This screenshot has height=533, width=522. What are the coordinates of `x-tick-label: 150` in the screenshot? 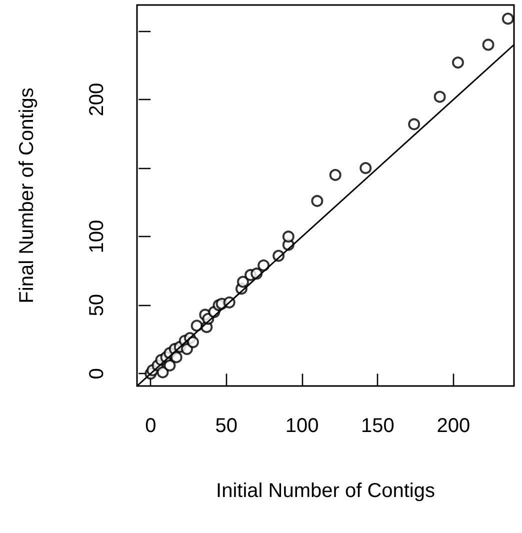 It's located at (377, 426).